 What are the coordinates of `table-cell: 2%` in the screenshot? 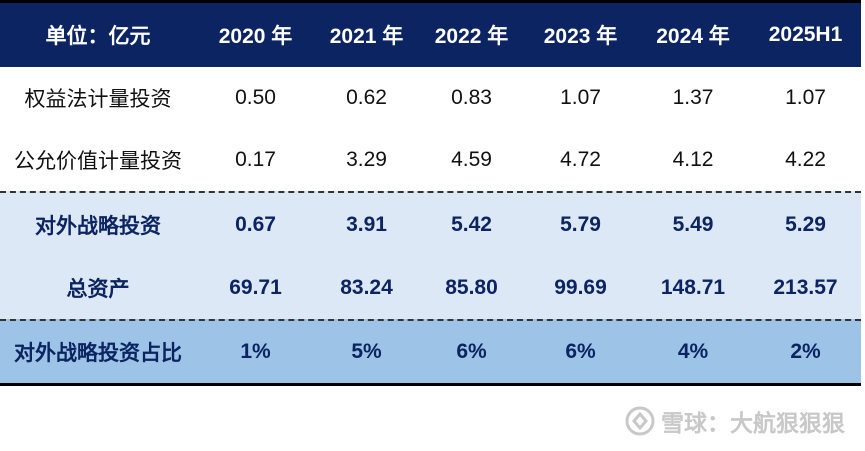 It's located at (805, 351).